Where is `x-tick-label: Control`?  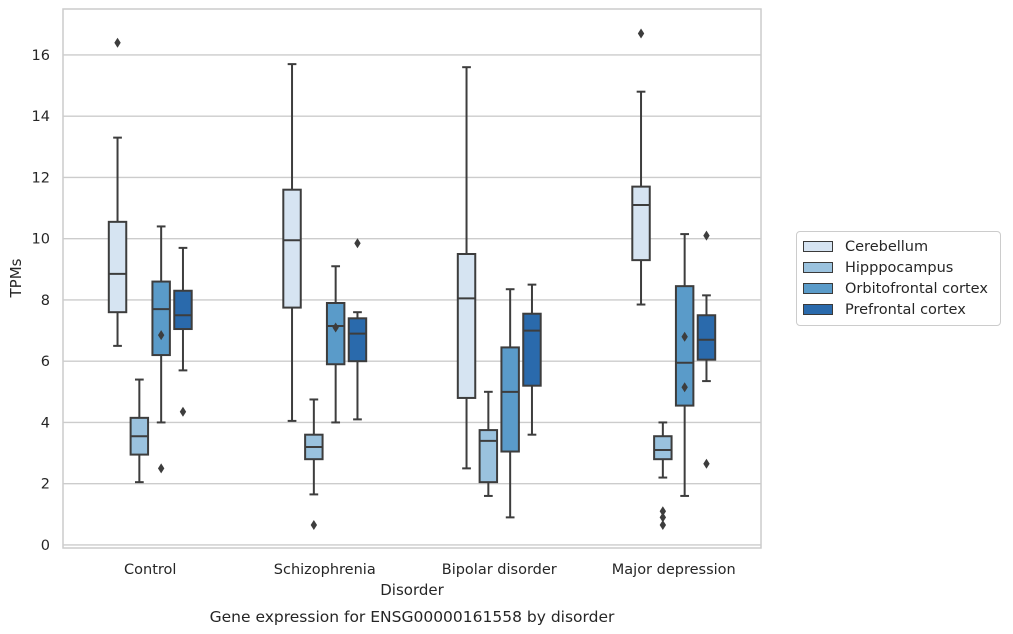 x-tick-label: Control is located at coordinates (150, 570).